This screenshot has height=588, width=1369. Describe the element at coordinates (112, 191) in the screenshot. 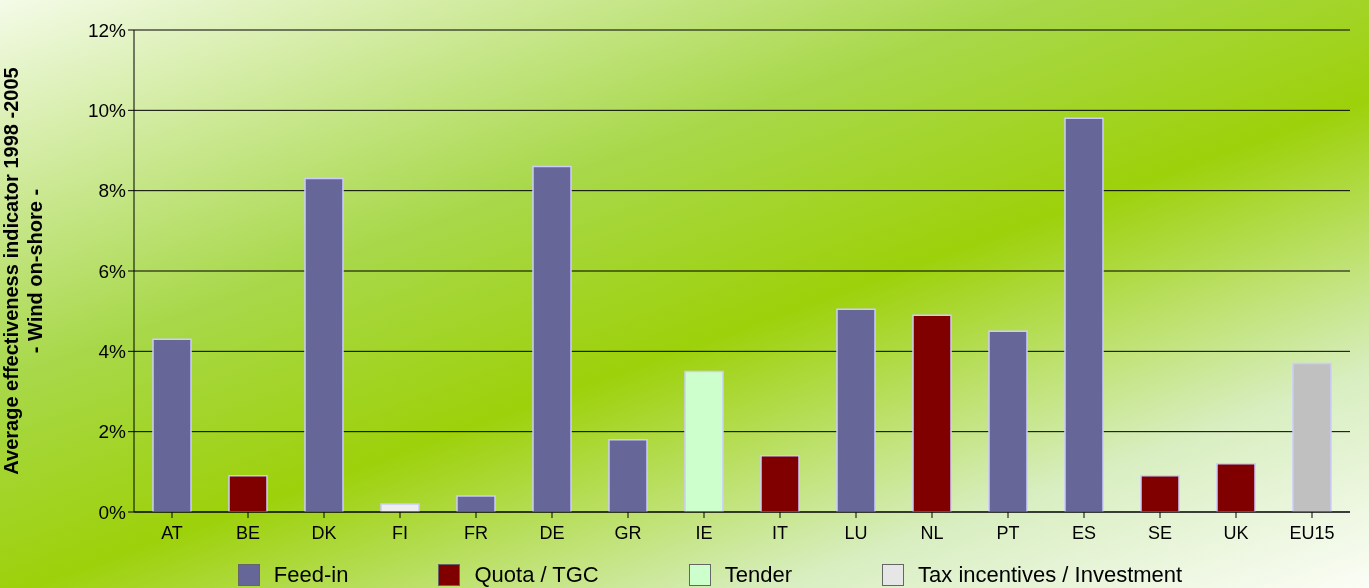

I see `y-tick-label: 8%` at that location.